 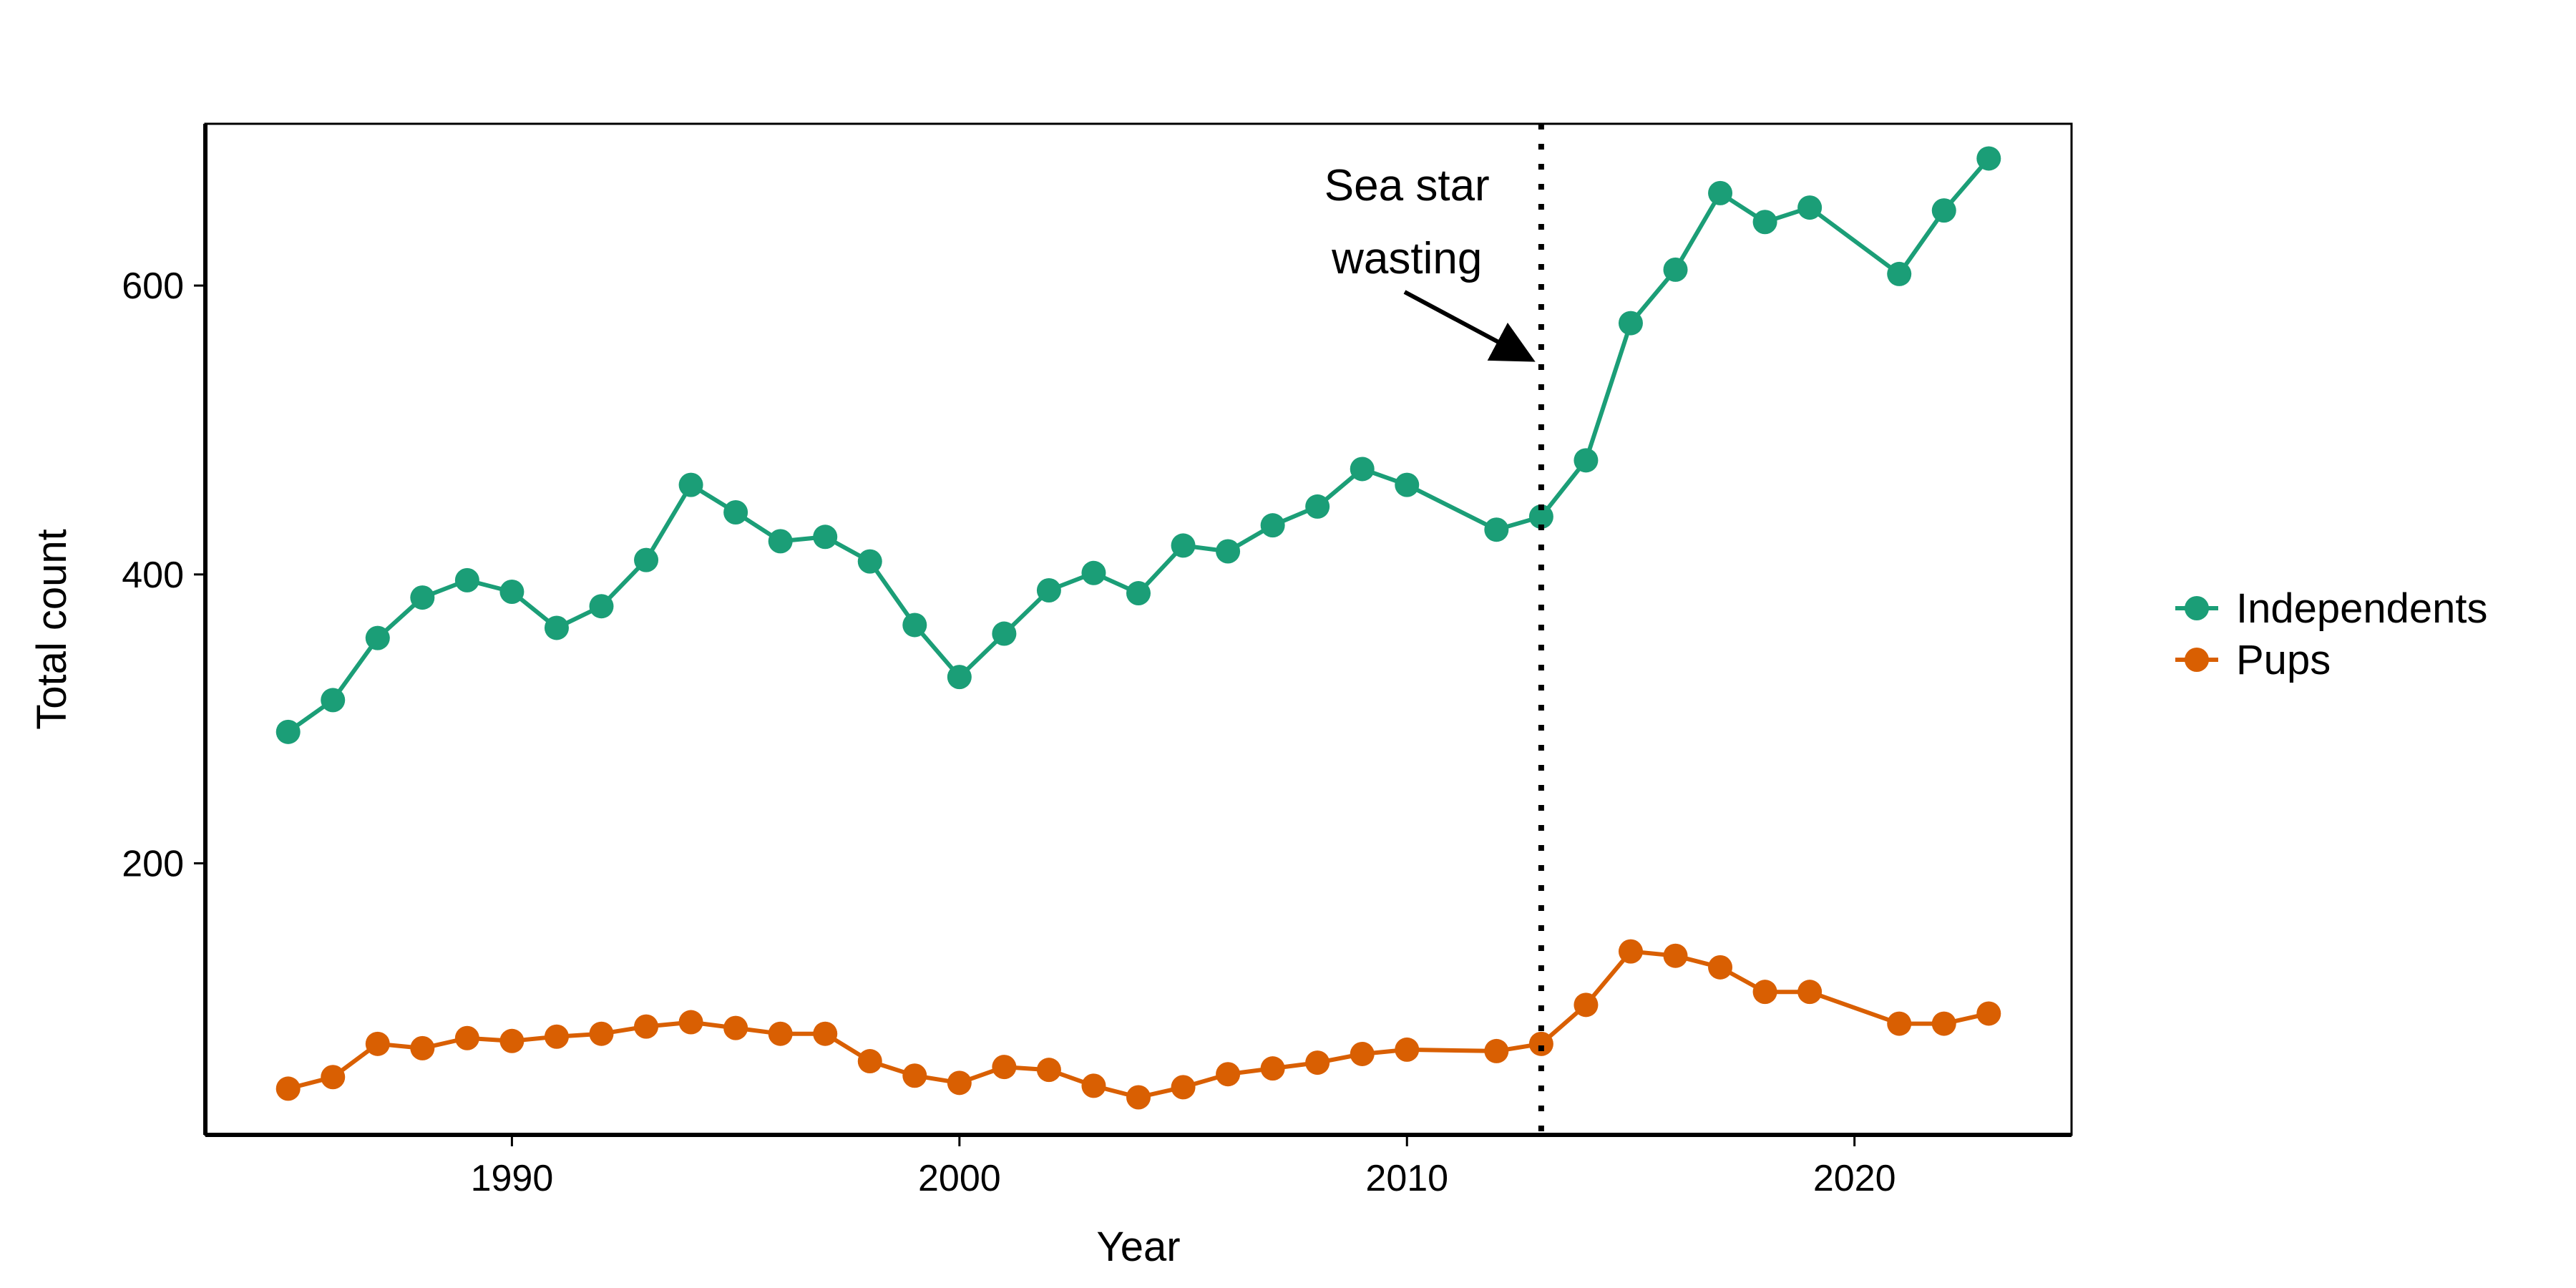 What do you see at coordinates (153, 286) in the screenshot?
I see `y-tick-label: 600` at bounding box center [153, 286].